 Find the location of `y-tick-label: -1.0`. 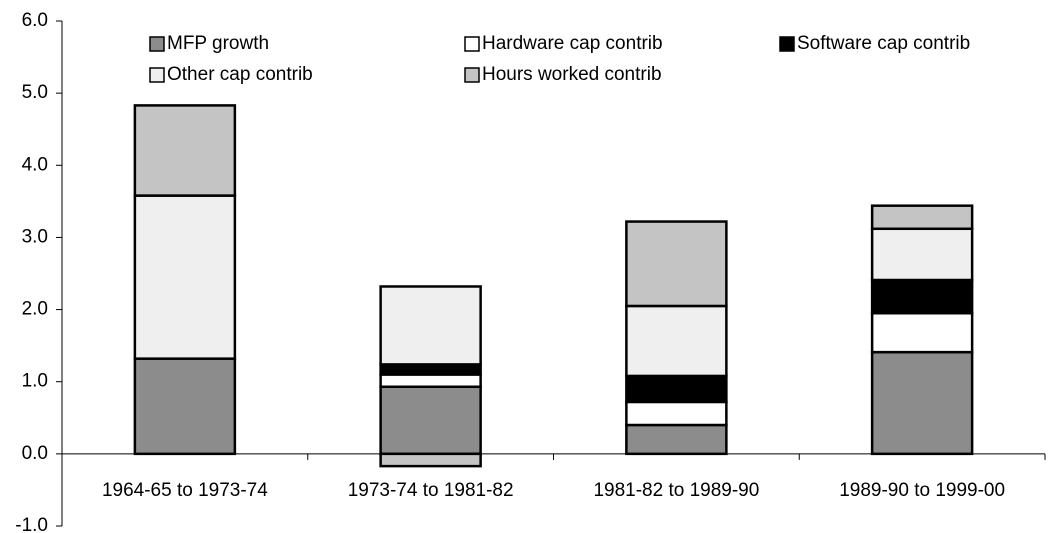

y-tick-label: -1.0 is located at coordinates (31, 524).